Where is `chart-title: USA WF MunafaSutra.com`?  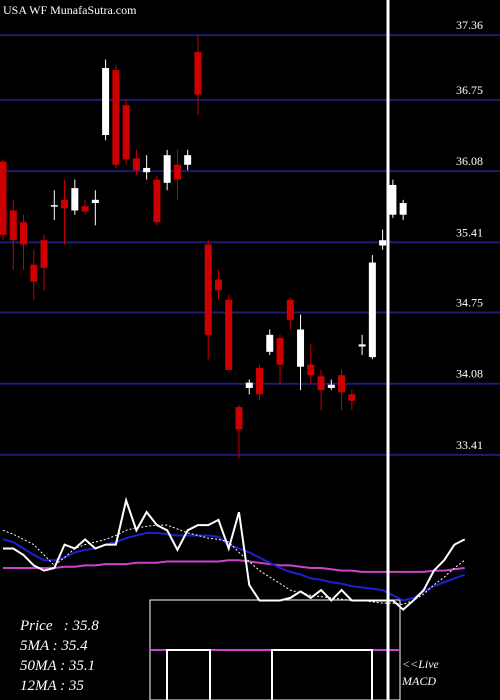 chart-title: USA WF MunafaSutra.com is located at coordinates (70, 10).